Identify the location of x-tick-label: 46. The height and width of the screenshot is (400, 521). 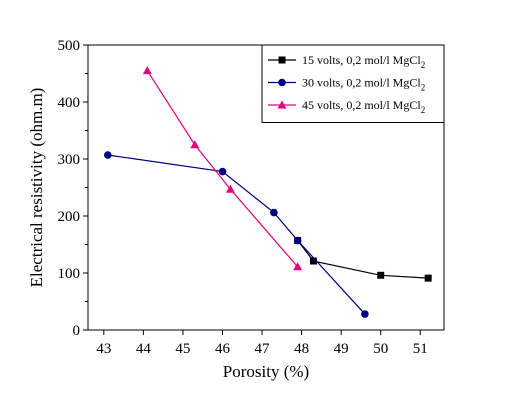
(223, 349).